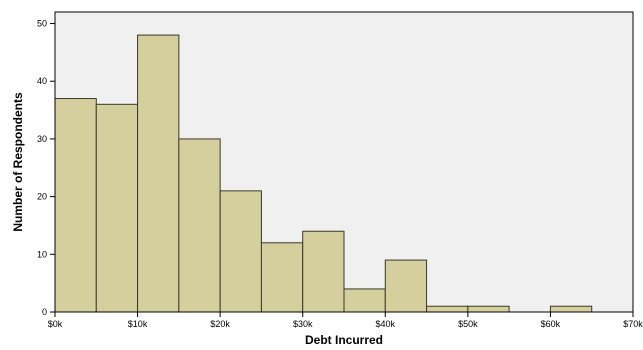 The height and width of the screenshot is (350, 643). Describe the element at coordinates (18, 162) in the screenshot. I see `y-axis-title: Number of Respondents` at that location.